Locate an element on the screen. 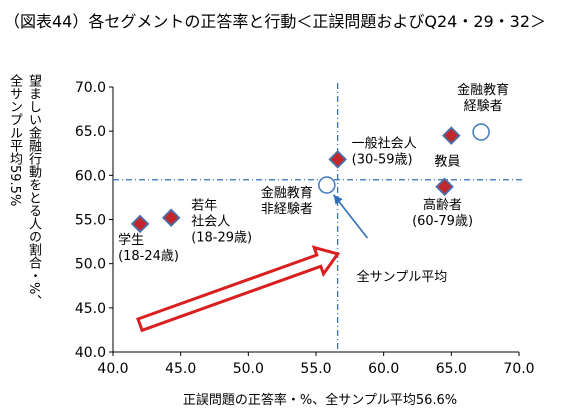 This screenshot has height=414, width=587. x-tick-label: 65.0 is located at coordinates (451, 369).